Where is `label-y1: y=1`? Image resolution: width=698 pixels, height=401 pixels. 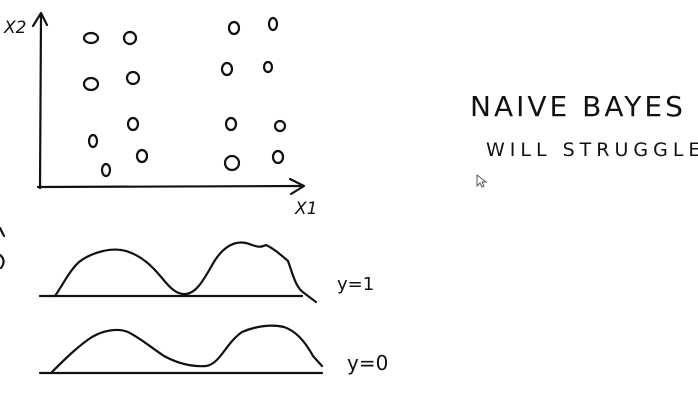
label-y1: y=1 is located at coordinates (355, 284).